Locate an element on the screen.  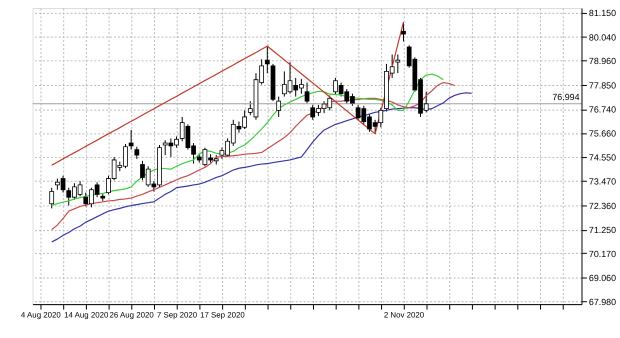
x-tick-label: 2 Nov 2020 is located at coordinates (404, 315).